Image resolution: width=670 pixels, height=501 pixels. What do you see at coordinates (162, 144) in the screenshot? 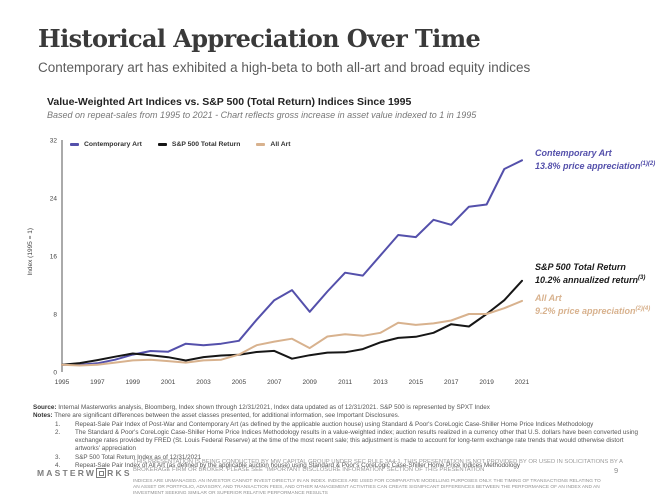
I see `legend-dash-sp500` at bounding box center [162, 144].